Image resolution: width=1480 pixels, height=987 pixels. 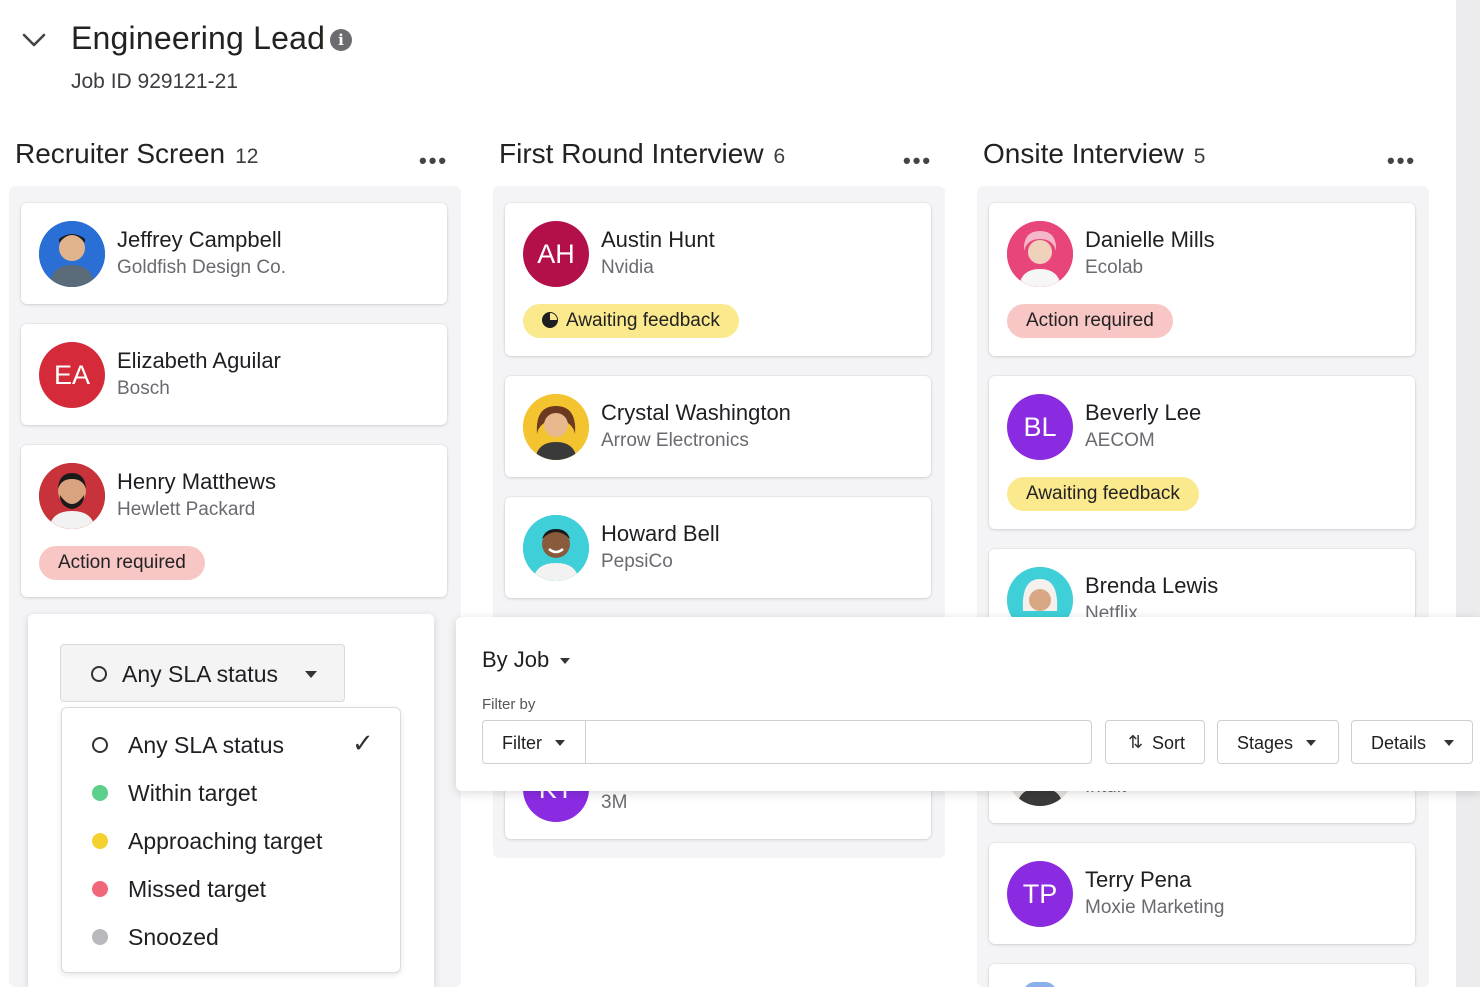 I want to click on candidate-card: Danielle Mills Ecolab Action required, so click(x=1202, y=279).